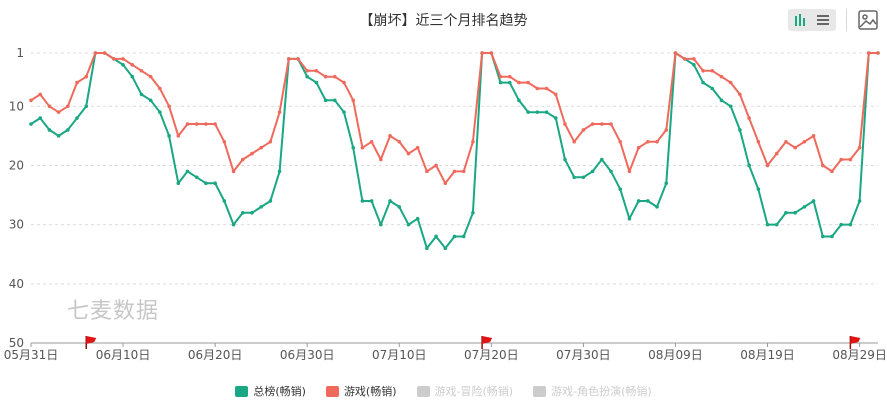 The width and height of the screenshot is (887, 410). What do you see at coordinates (801, 20) in the screenshot?
I see `bar-chart-icon` at bounding box center [801, 20].